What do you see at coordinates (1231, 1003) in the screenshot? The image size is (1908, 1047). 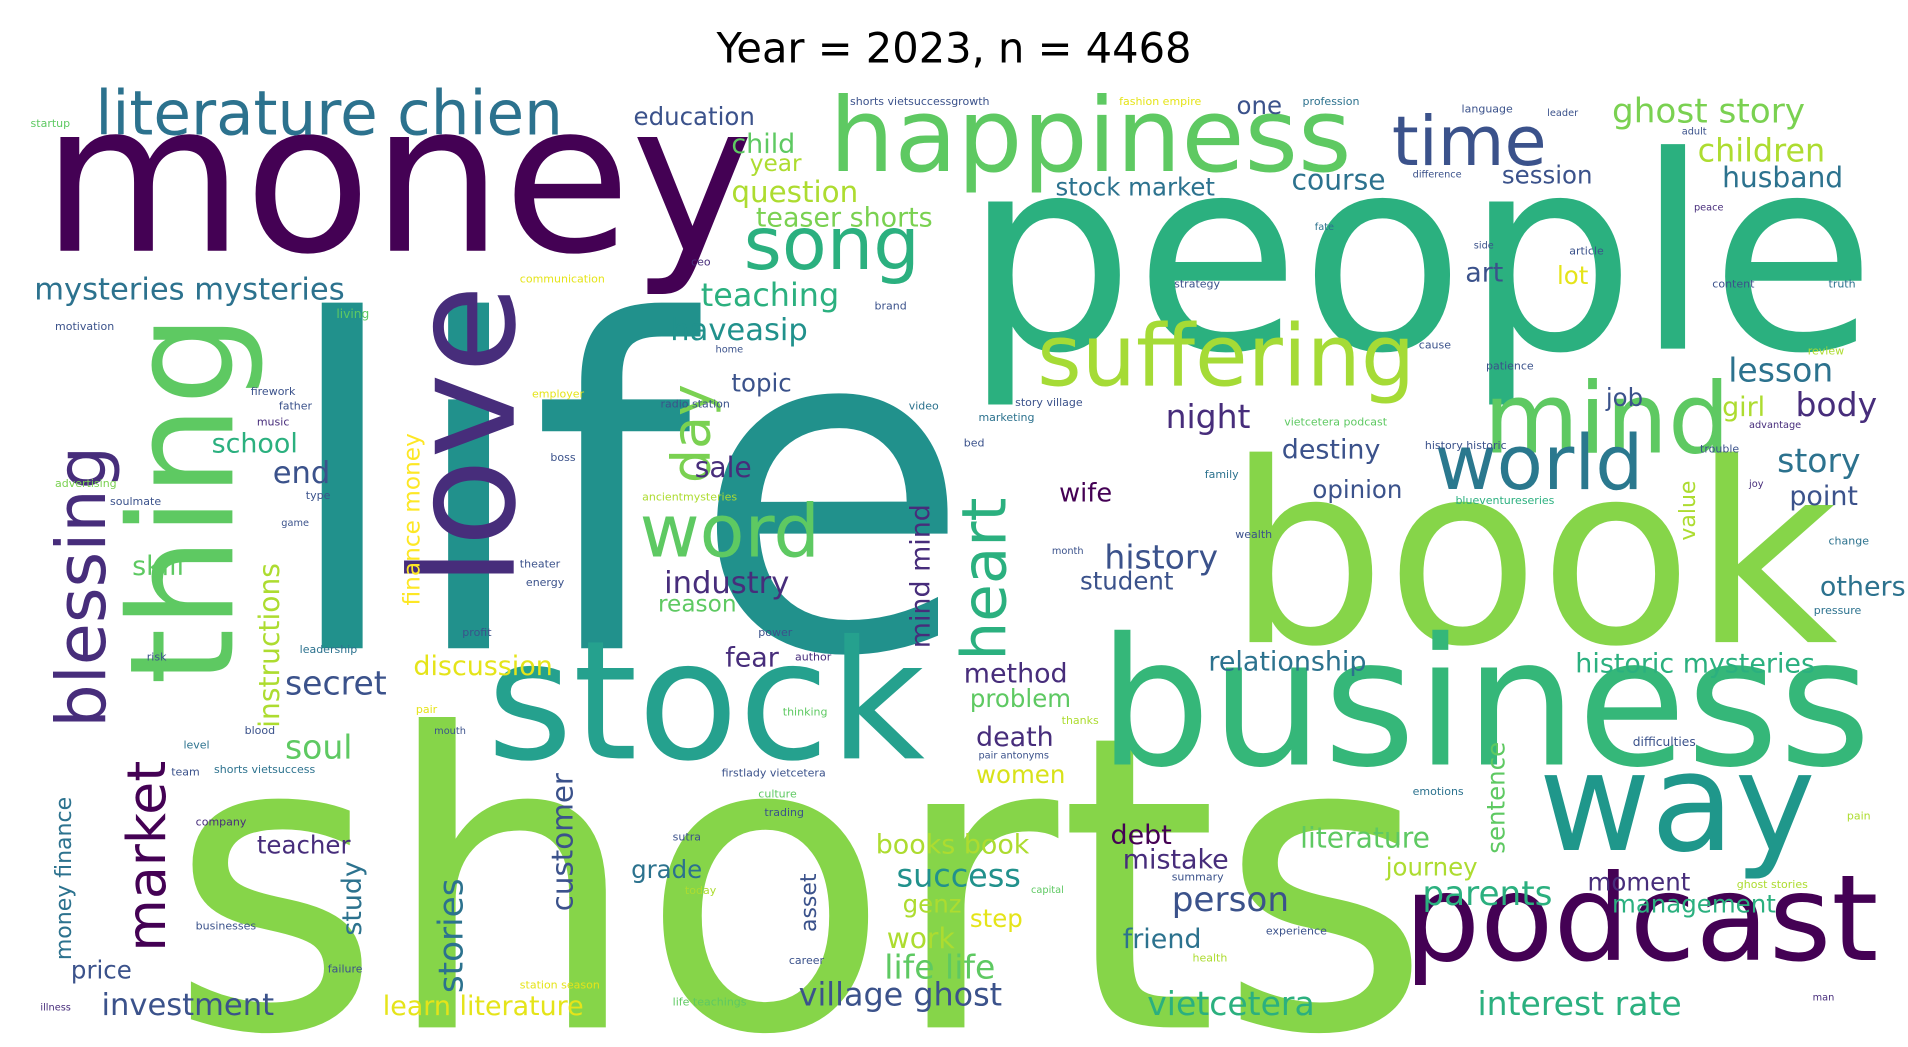 I see `word: vietcetera` at bounding box center [1231, 1003].